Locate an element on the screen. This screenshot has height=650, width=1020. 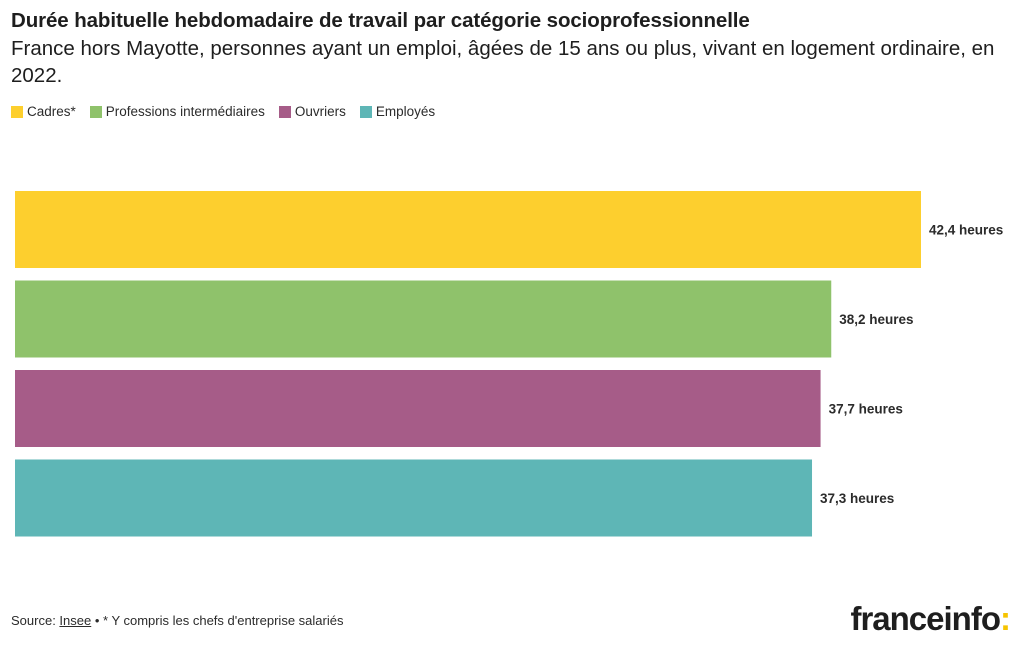
legend-item-cadres: Cadres* is located at coordinates (43, 111).